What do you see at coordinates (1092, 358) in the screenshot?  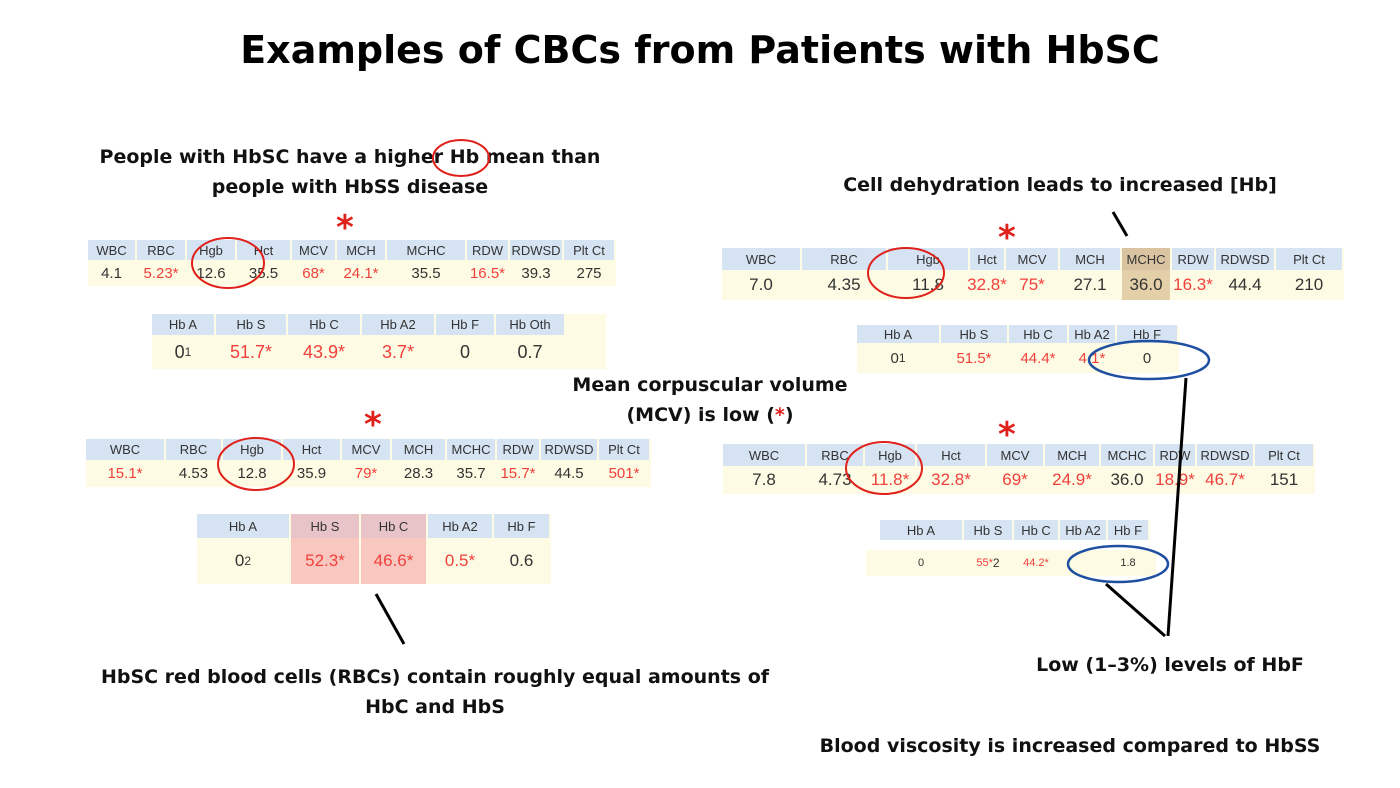 I see `cell-value: 4.1*` at bounding box center [1092, 358].